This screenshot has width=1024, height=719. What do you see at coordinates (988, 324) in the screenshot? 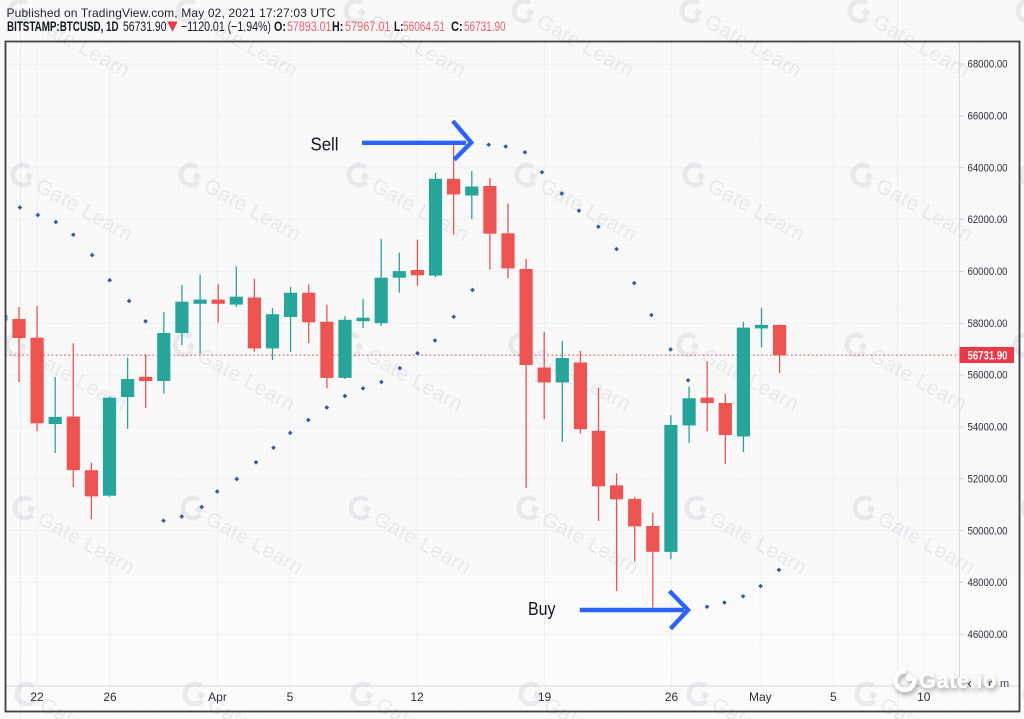
I see `svg-text: 58000.00` at bounding box center [988, 324].